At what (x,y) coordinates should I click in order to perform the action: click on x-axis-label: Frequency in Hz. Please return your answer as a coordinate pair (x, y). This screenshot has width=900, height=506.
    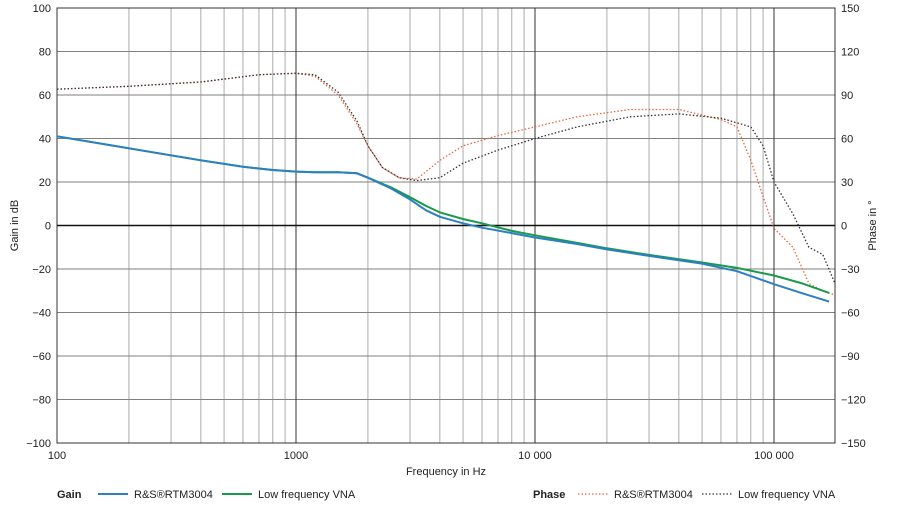
    Looking at the image, I should click on (446, 472).